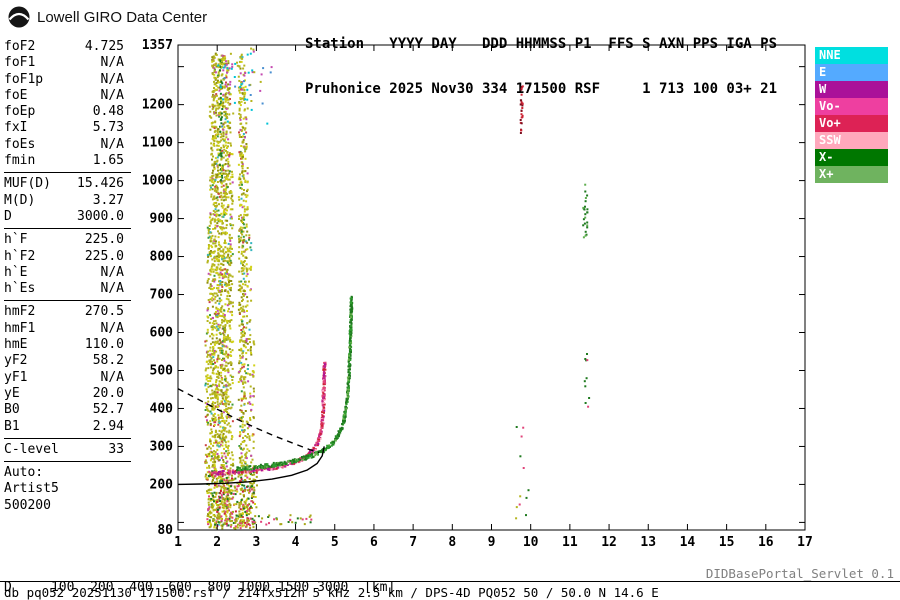 This screenshot has height=600, width=900. Describe the element at coordinates (178, 542) in the screenshot. I see `svg-text: 1` at that location.